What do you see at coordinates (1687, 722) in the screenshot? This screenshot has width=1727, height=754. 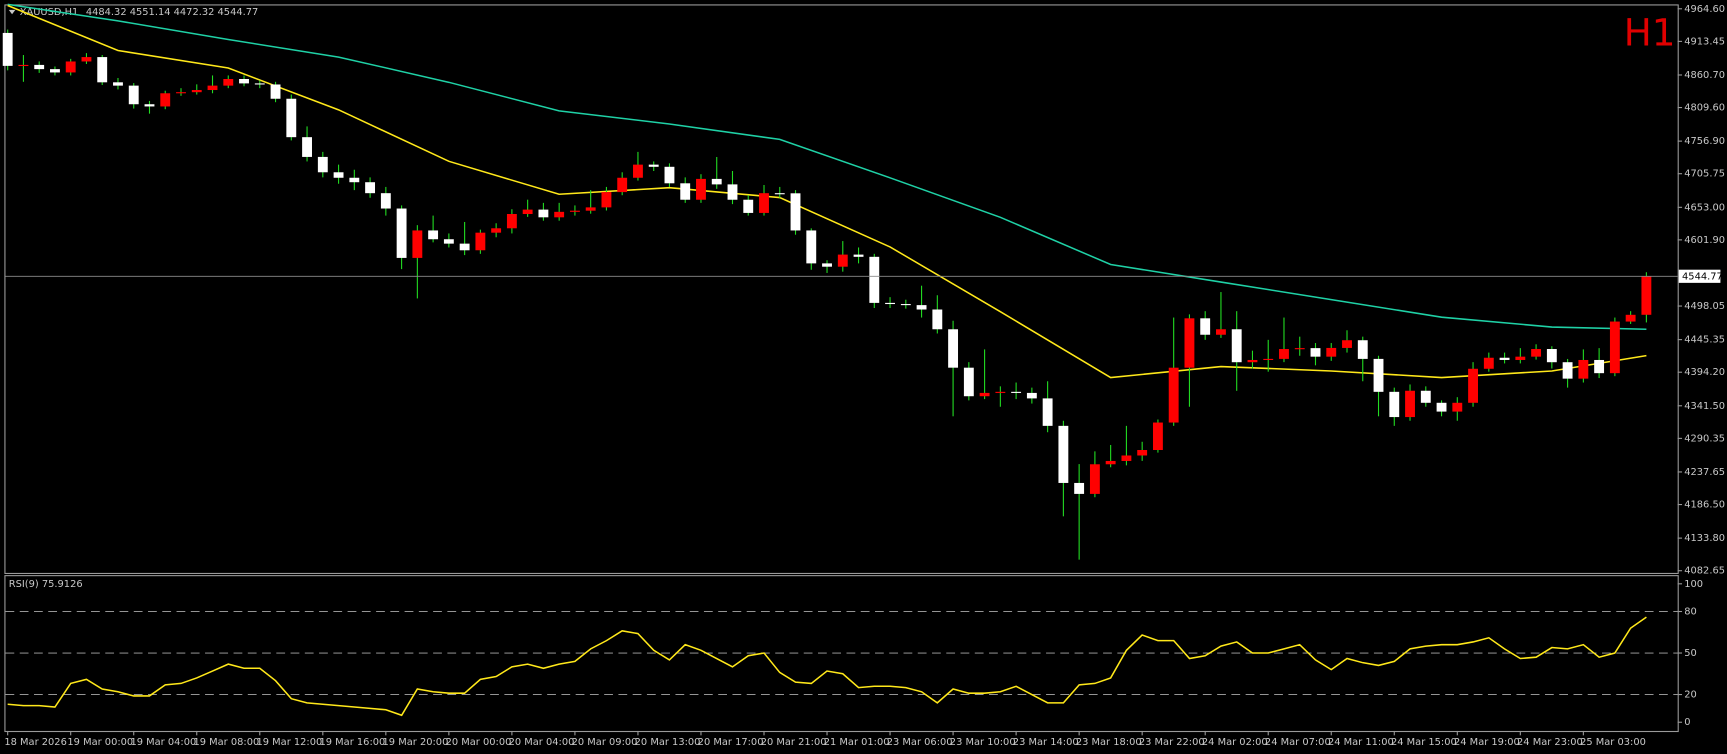 I see `y-tick-label: 0` at bounding box center [1687, 722].